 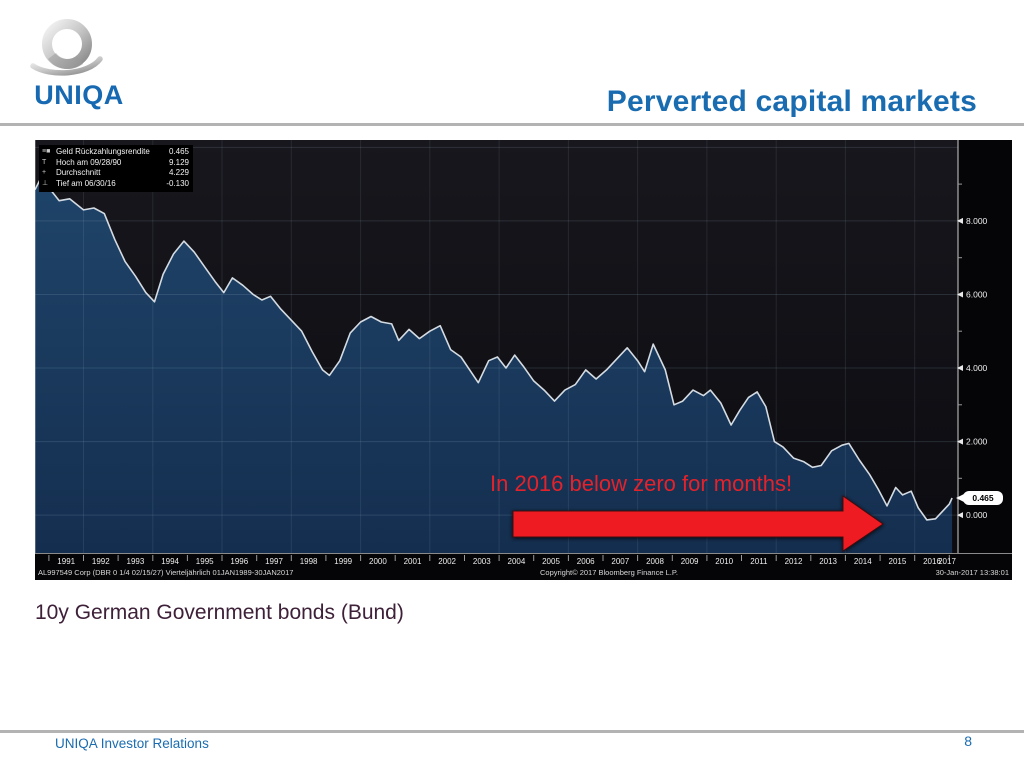 What do you see at coordinates (932, 561) in the screenshot?
I see `svg-text: 2016` at bounding box center [932, 561].